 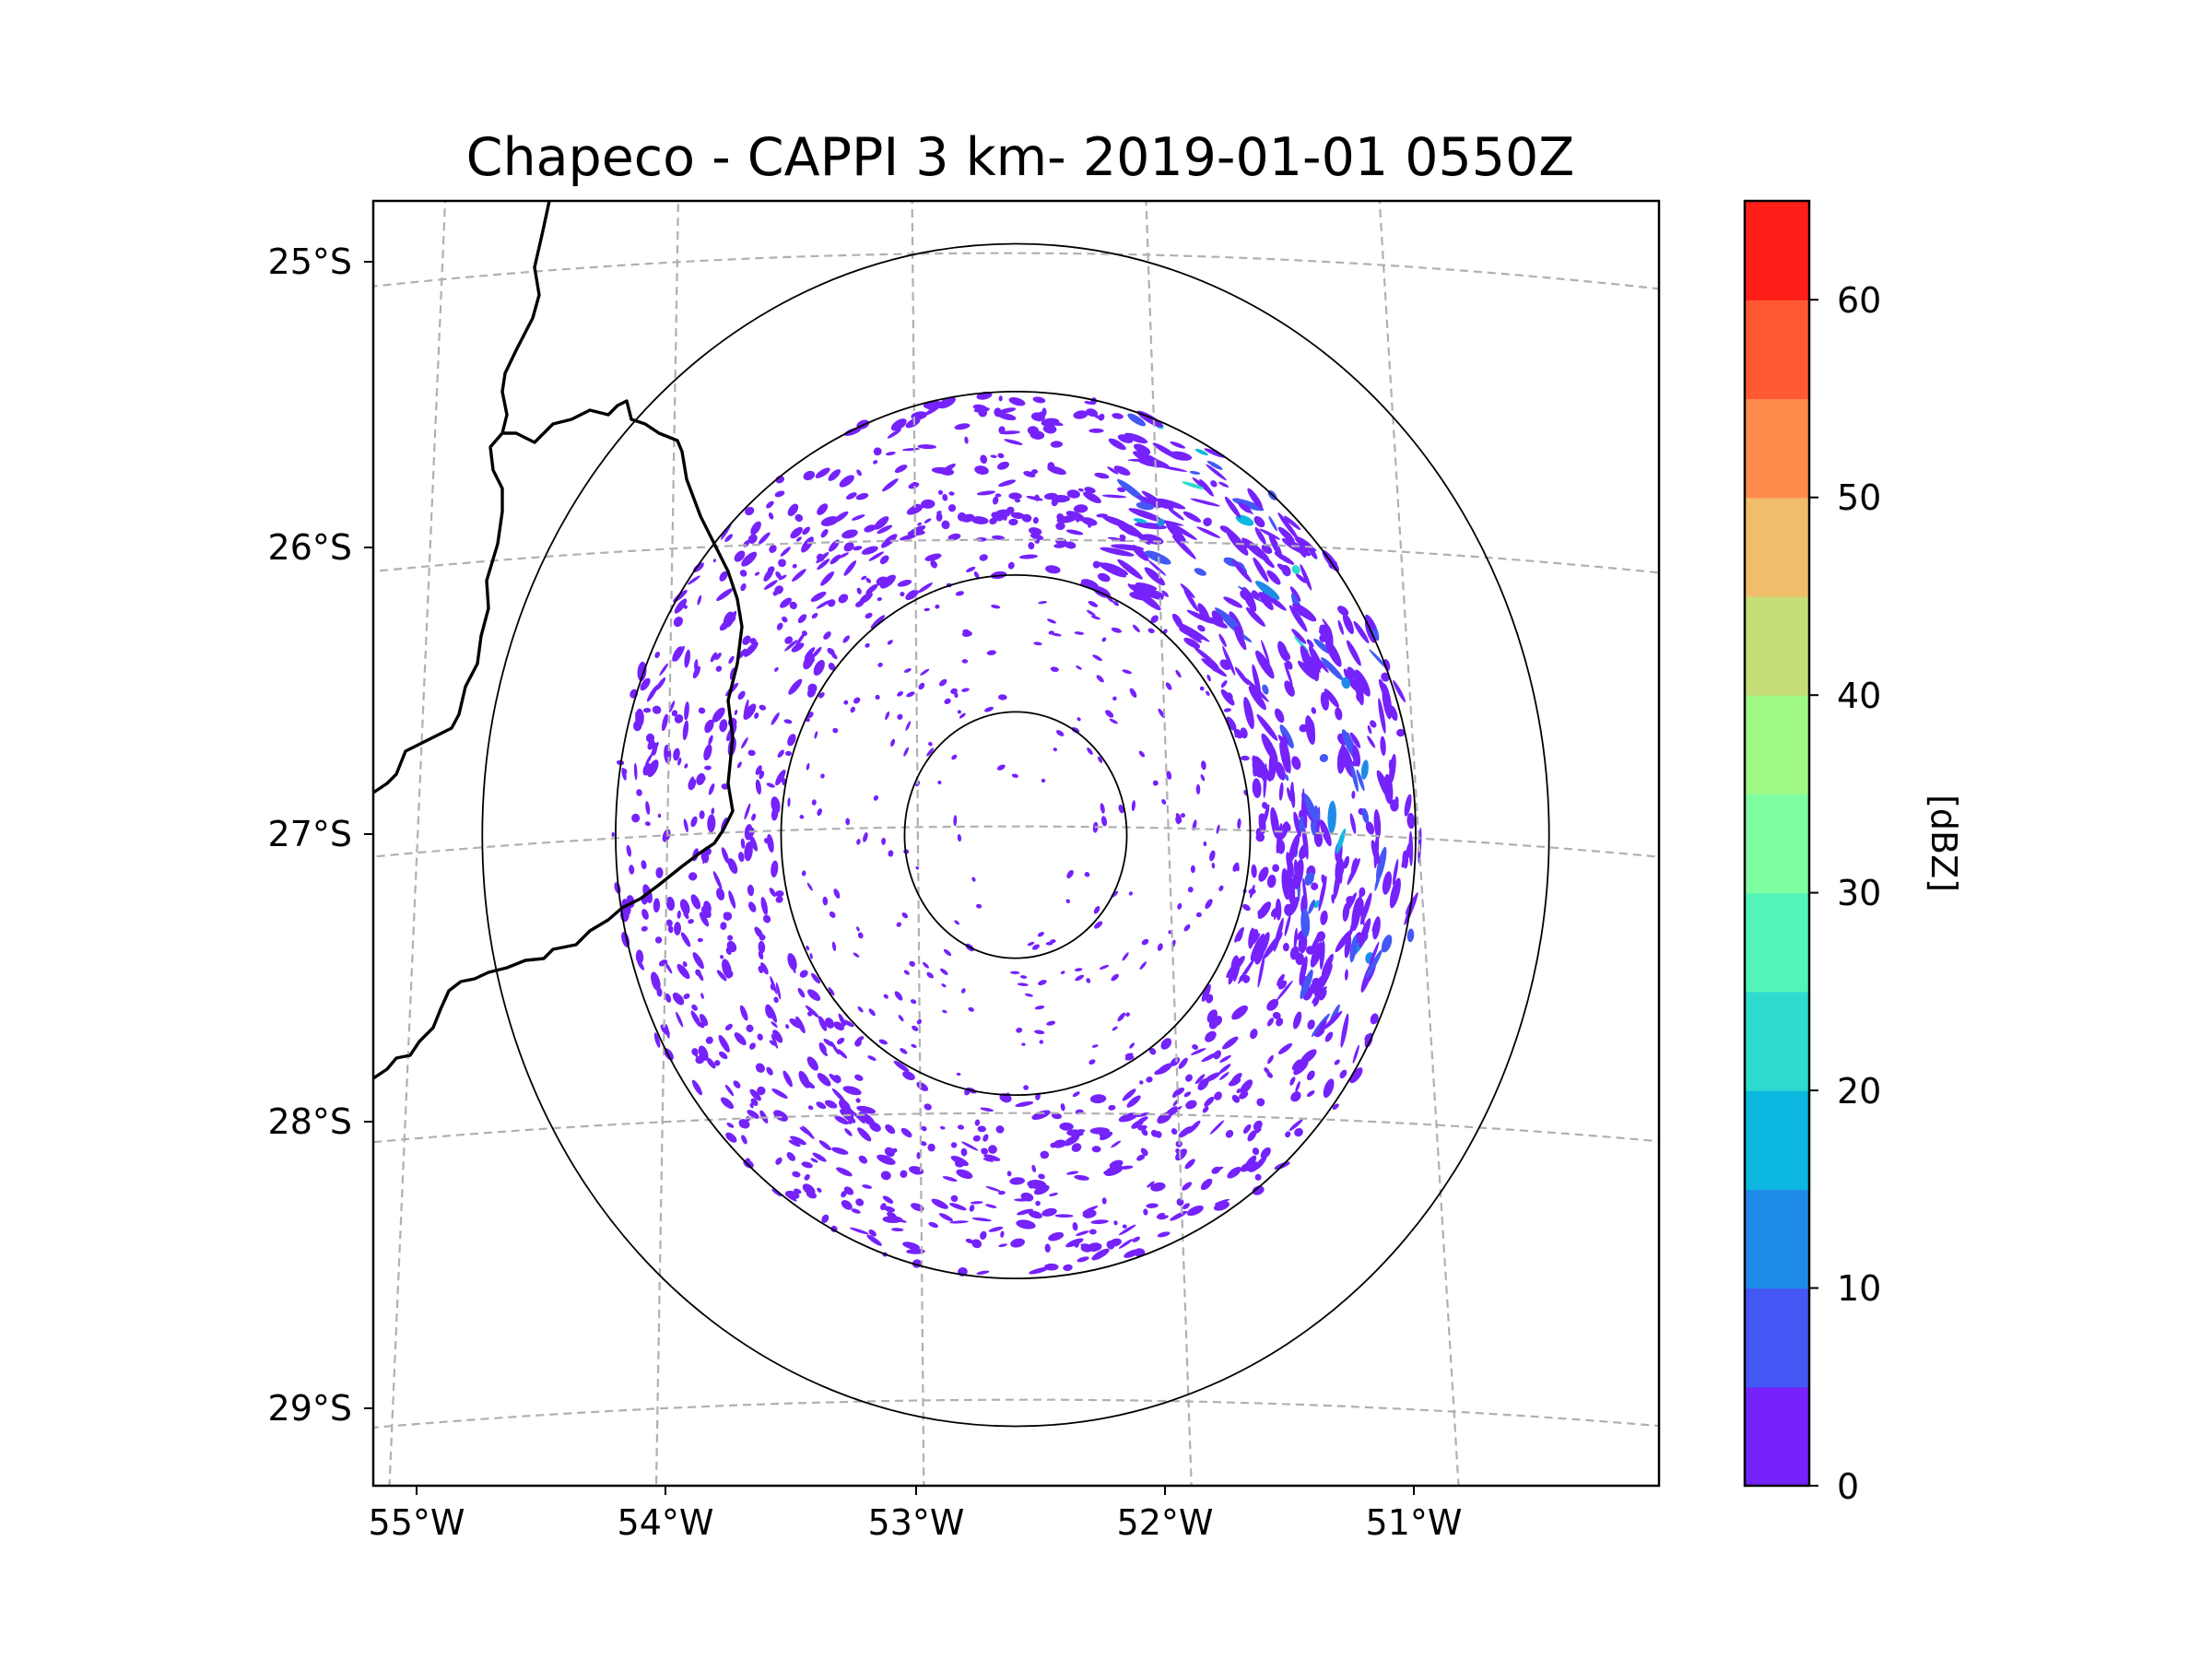 I want to click on colorbar-segment, so click(x=1777, y=350).